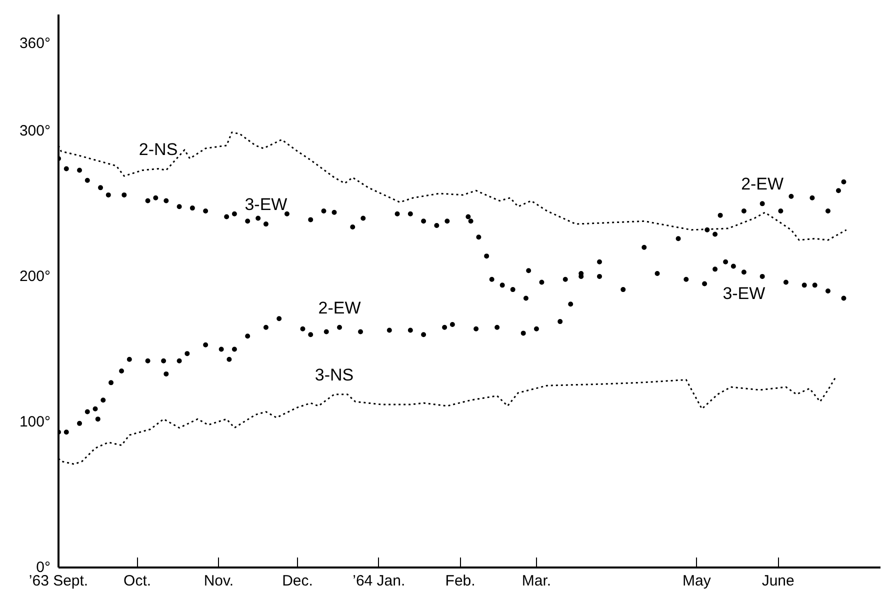  What do you see at coordinates (158, 149) in the screenshot?
I see `annotation: 2-NS` at bounding box center [158, 149].